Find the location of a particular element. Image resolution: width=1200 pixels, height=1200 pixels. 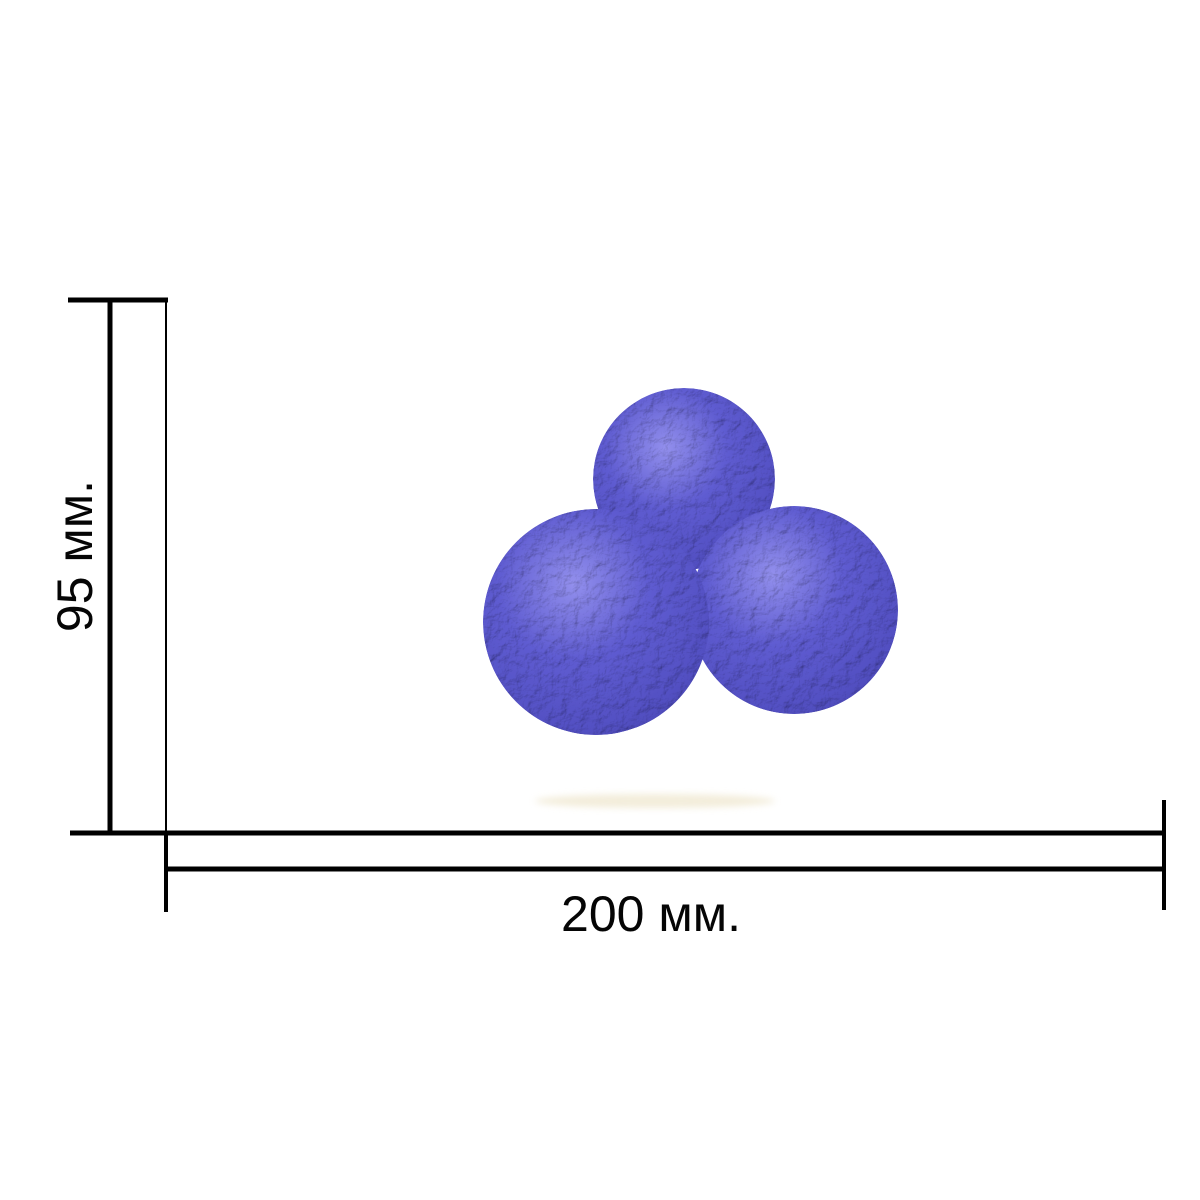

product-balls is located at coordinates (690, 561).